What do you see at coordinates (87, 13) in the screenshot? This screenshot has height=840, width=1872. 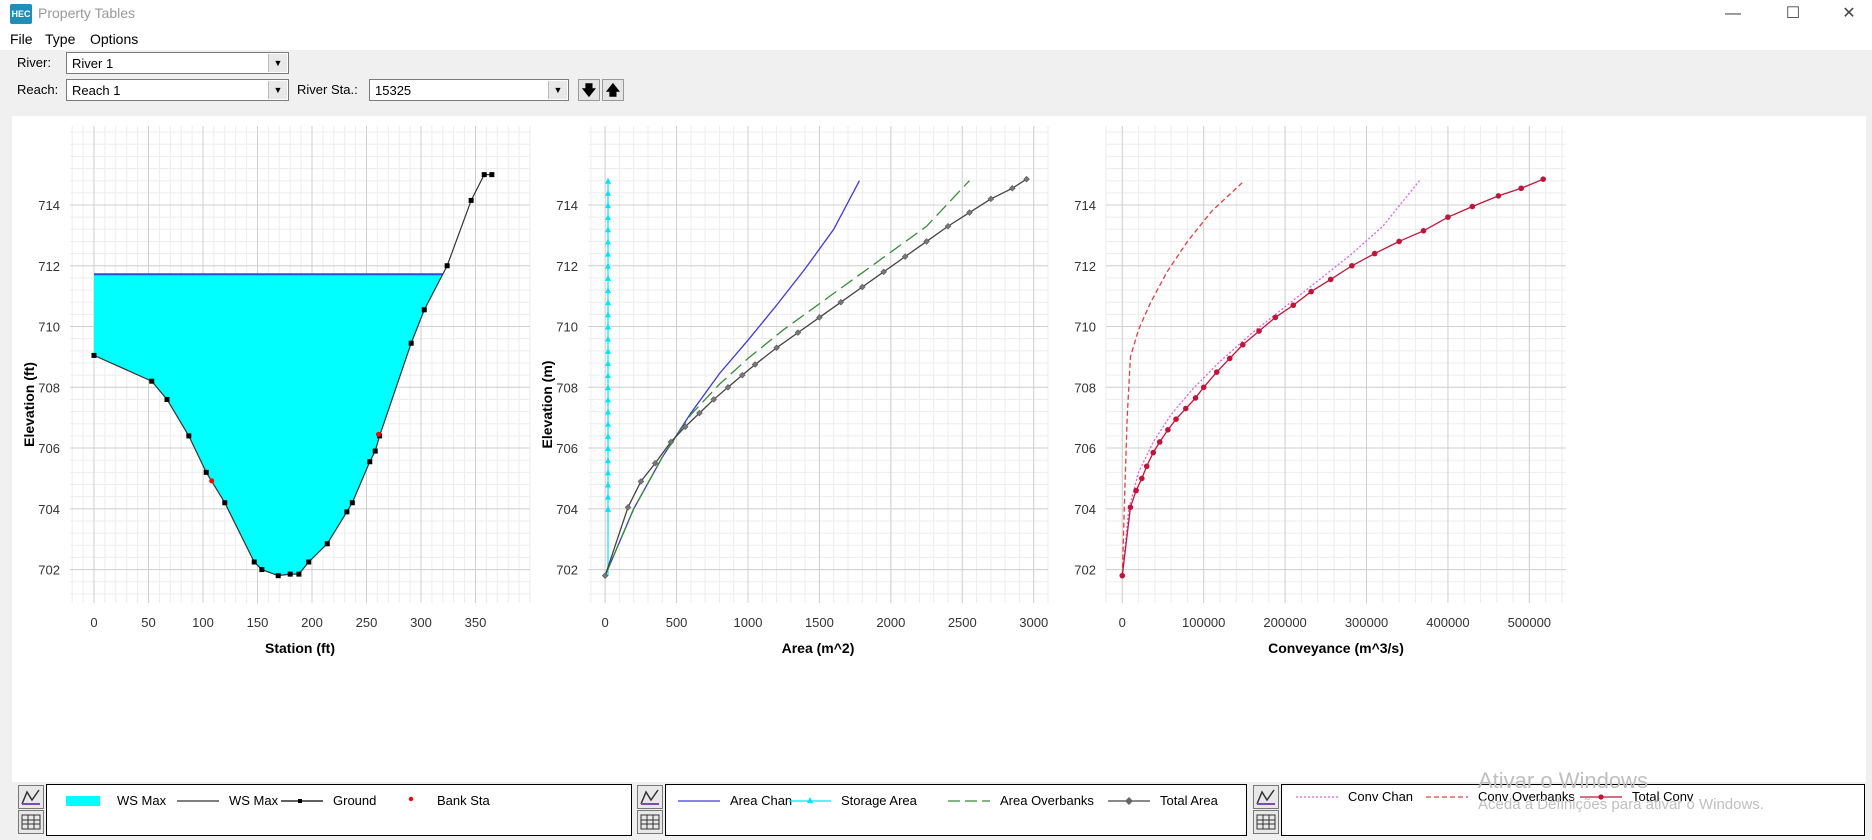 I see `window-title: Property Tables` at bounding box center [87, 13].